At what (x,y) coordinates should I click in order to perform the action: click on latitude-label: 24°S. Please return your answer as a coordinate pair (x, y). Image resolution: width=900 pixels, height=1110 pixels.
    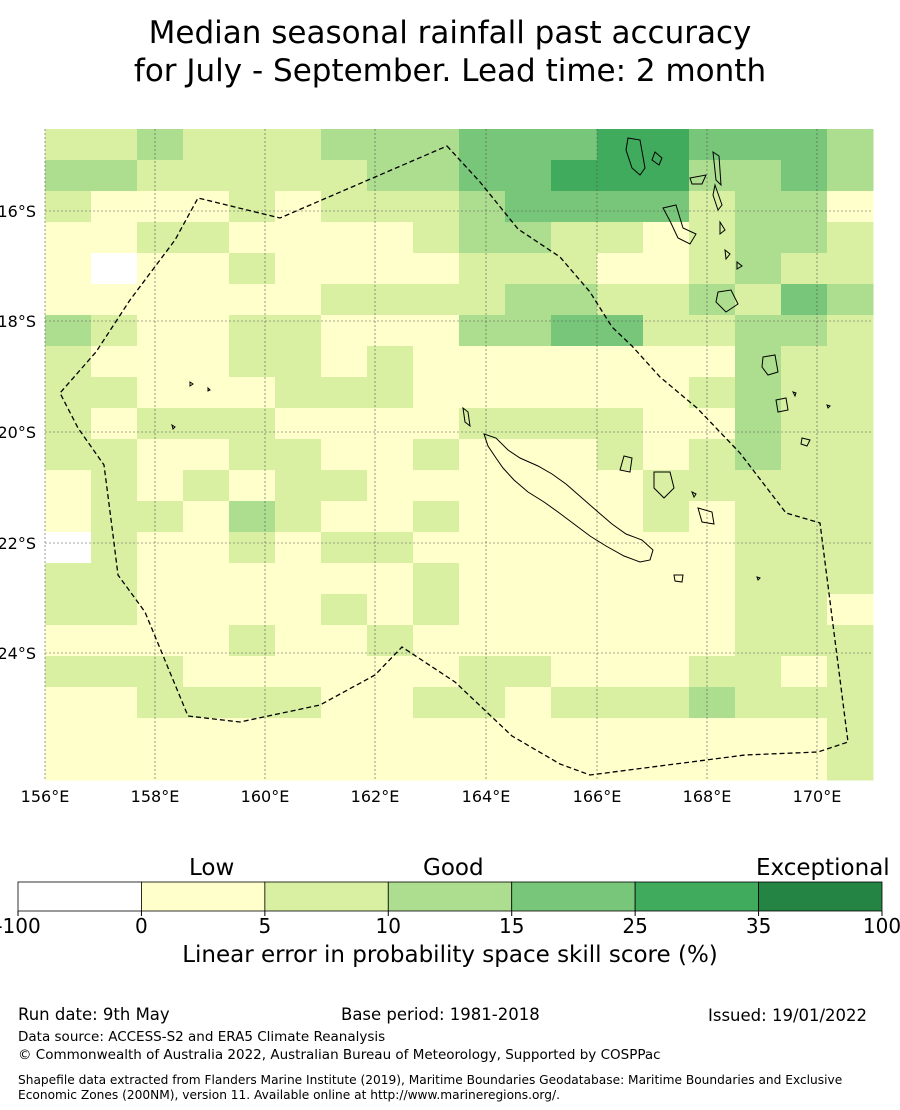
    Looking at the image, I should click on (18, 653).